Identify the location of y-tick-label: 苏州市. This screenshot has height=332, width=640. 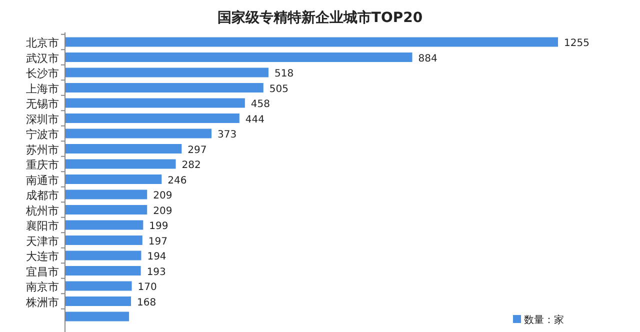
(42, 149).